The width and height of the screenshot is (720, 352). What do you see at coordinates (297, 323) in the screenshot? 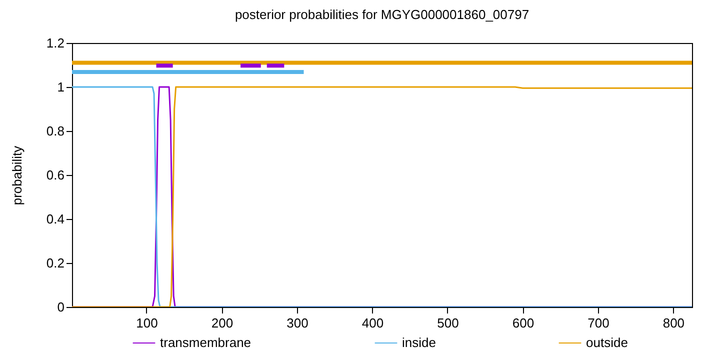
I see `x-tick-label: 300` at bounding box center [297, 323].